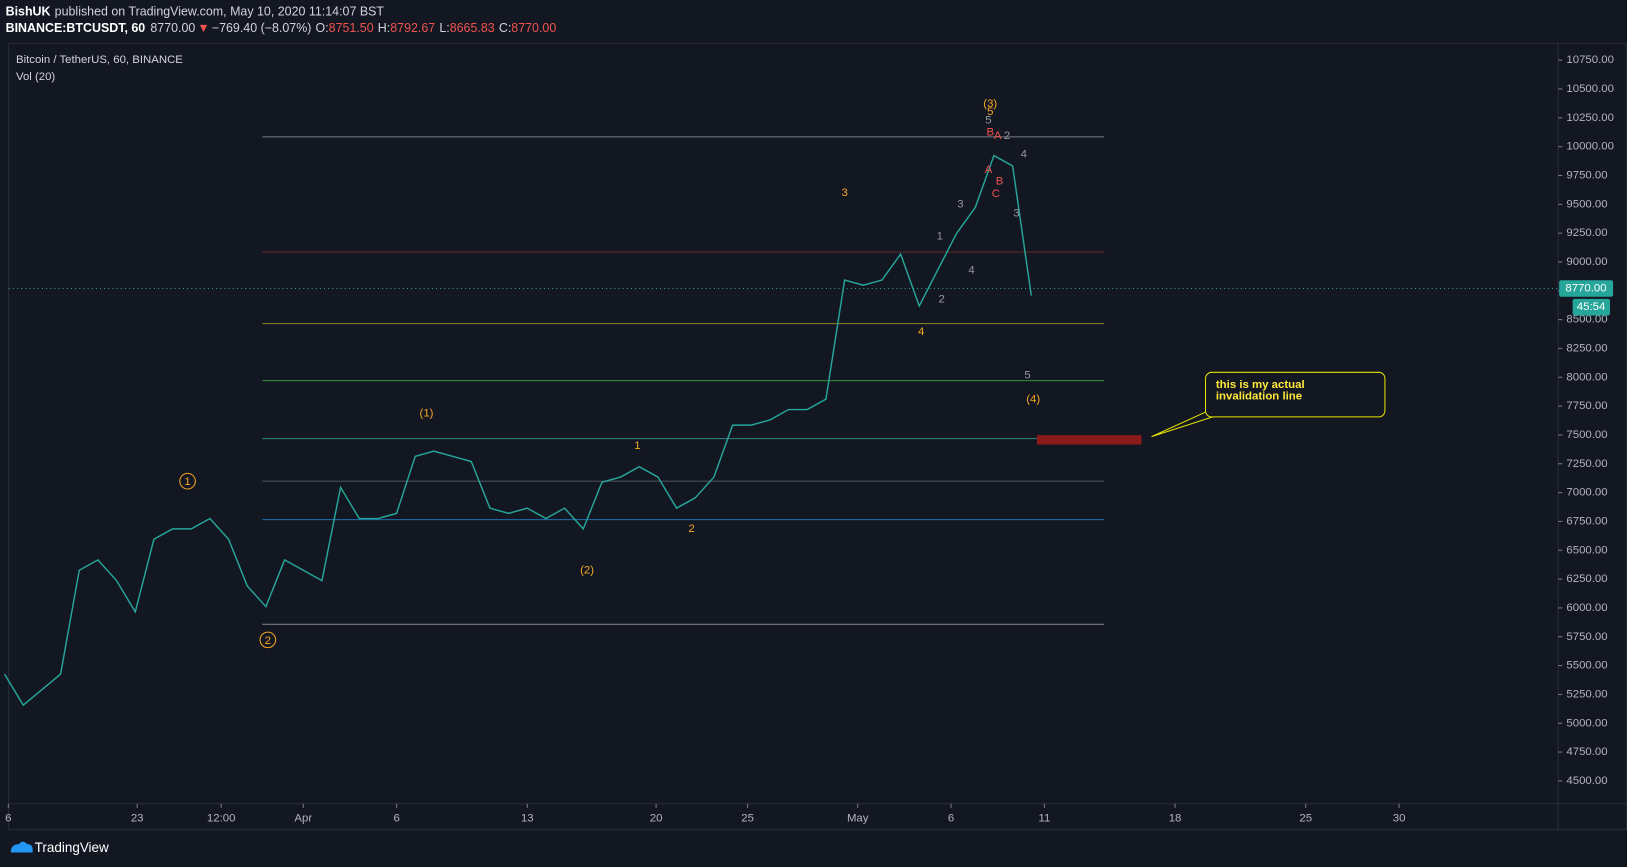 The image size is (1627, 867). Describe the element at coordinates (412, 28) in the screenshot. I see `h-value: 8792.67` at that location.